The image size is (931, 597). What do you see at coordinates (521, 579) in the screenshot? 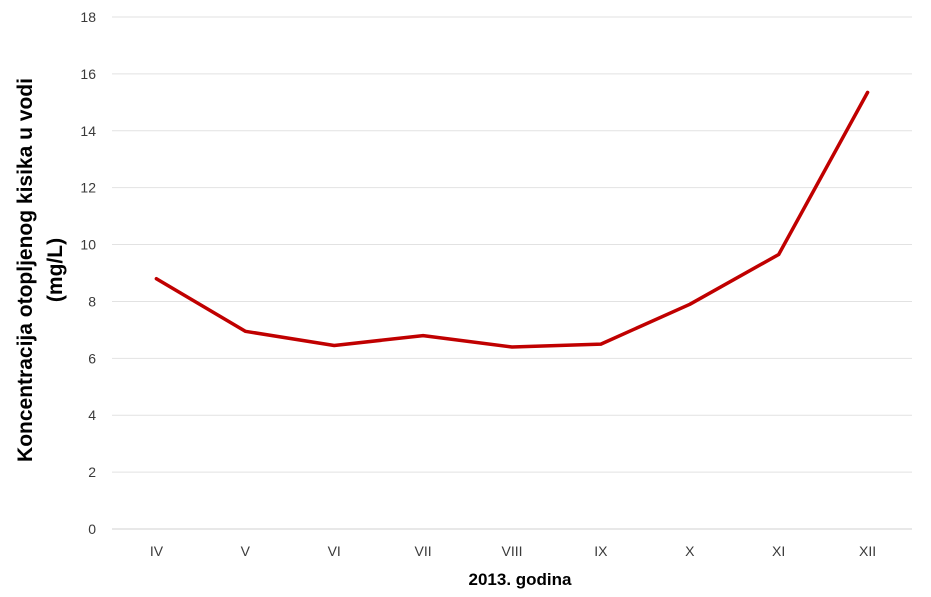
I see `x-axis-title: 2013. godina` at bounding box center [521, 579].